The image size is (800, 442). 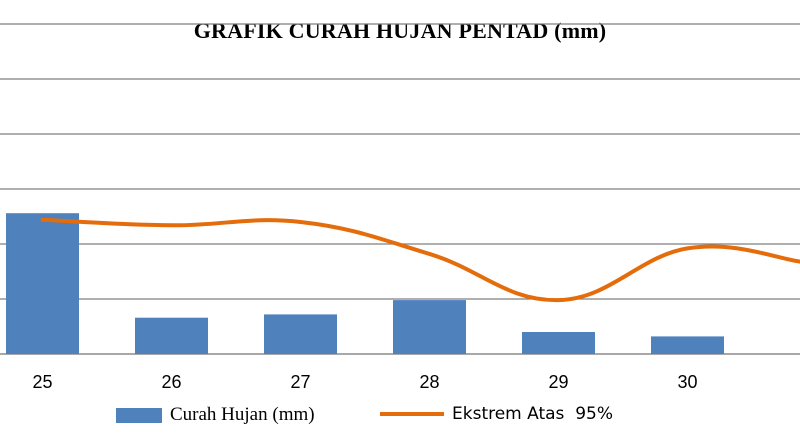 I want to click on legend: Curah Hujan (mm) Ekstrem Atas 95%, so click(x=400, y=419).